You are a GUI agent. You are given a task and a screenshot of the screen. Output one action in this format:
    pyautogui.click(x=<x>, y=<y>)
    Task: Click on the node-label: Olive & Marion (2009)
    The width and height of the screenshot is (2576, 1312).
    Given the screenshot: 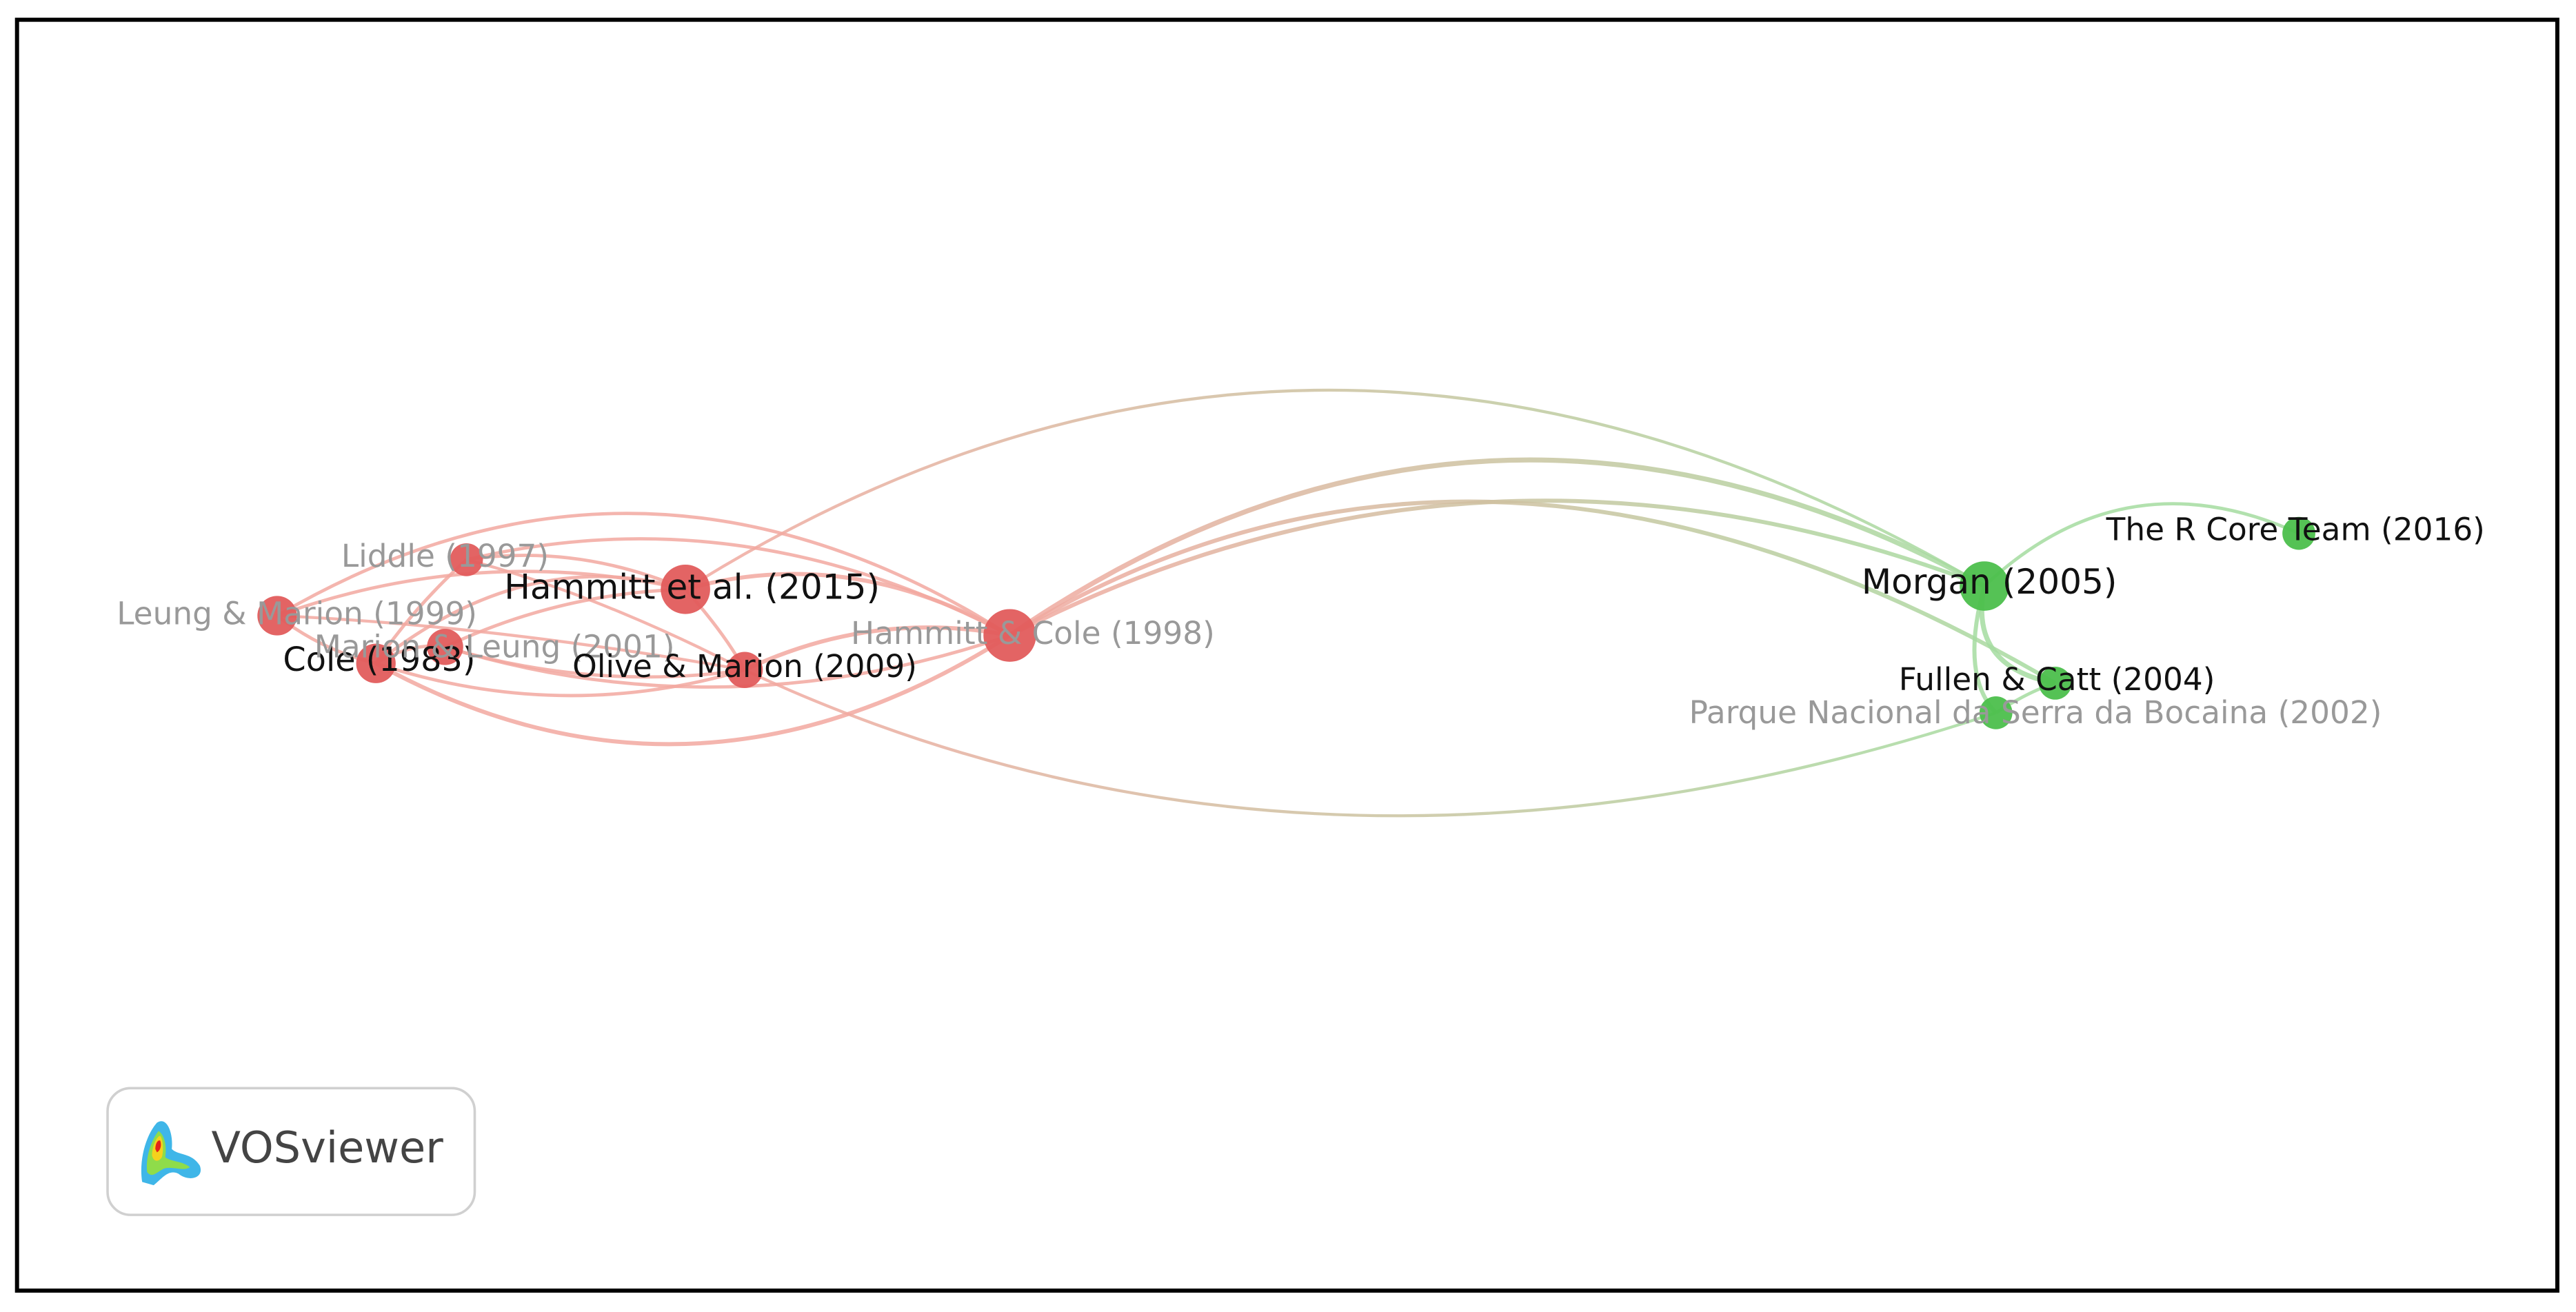 What is the action you would take?
    pyautogui.click(x=744, y=666)
    